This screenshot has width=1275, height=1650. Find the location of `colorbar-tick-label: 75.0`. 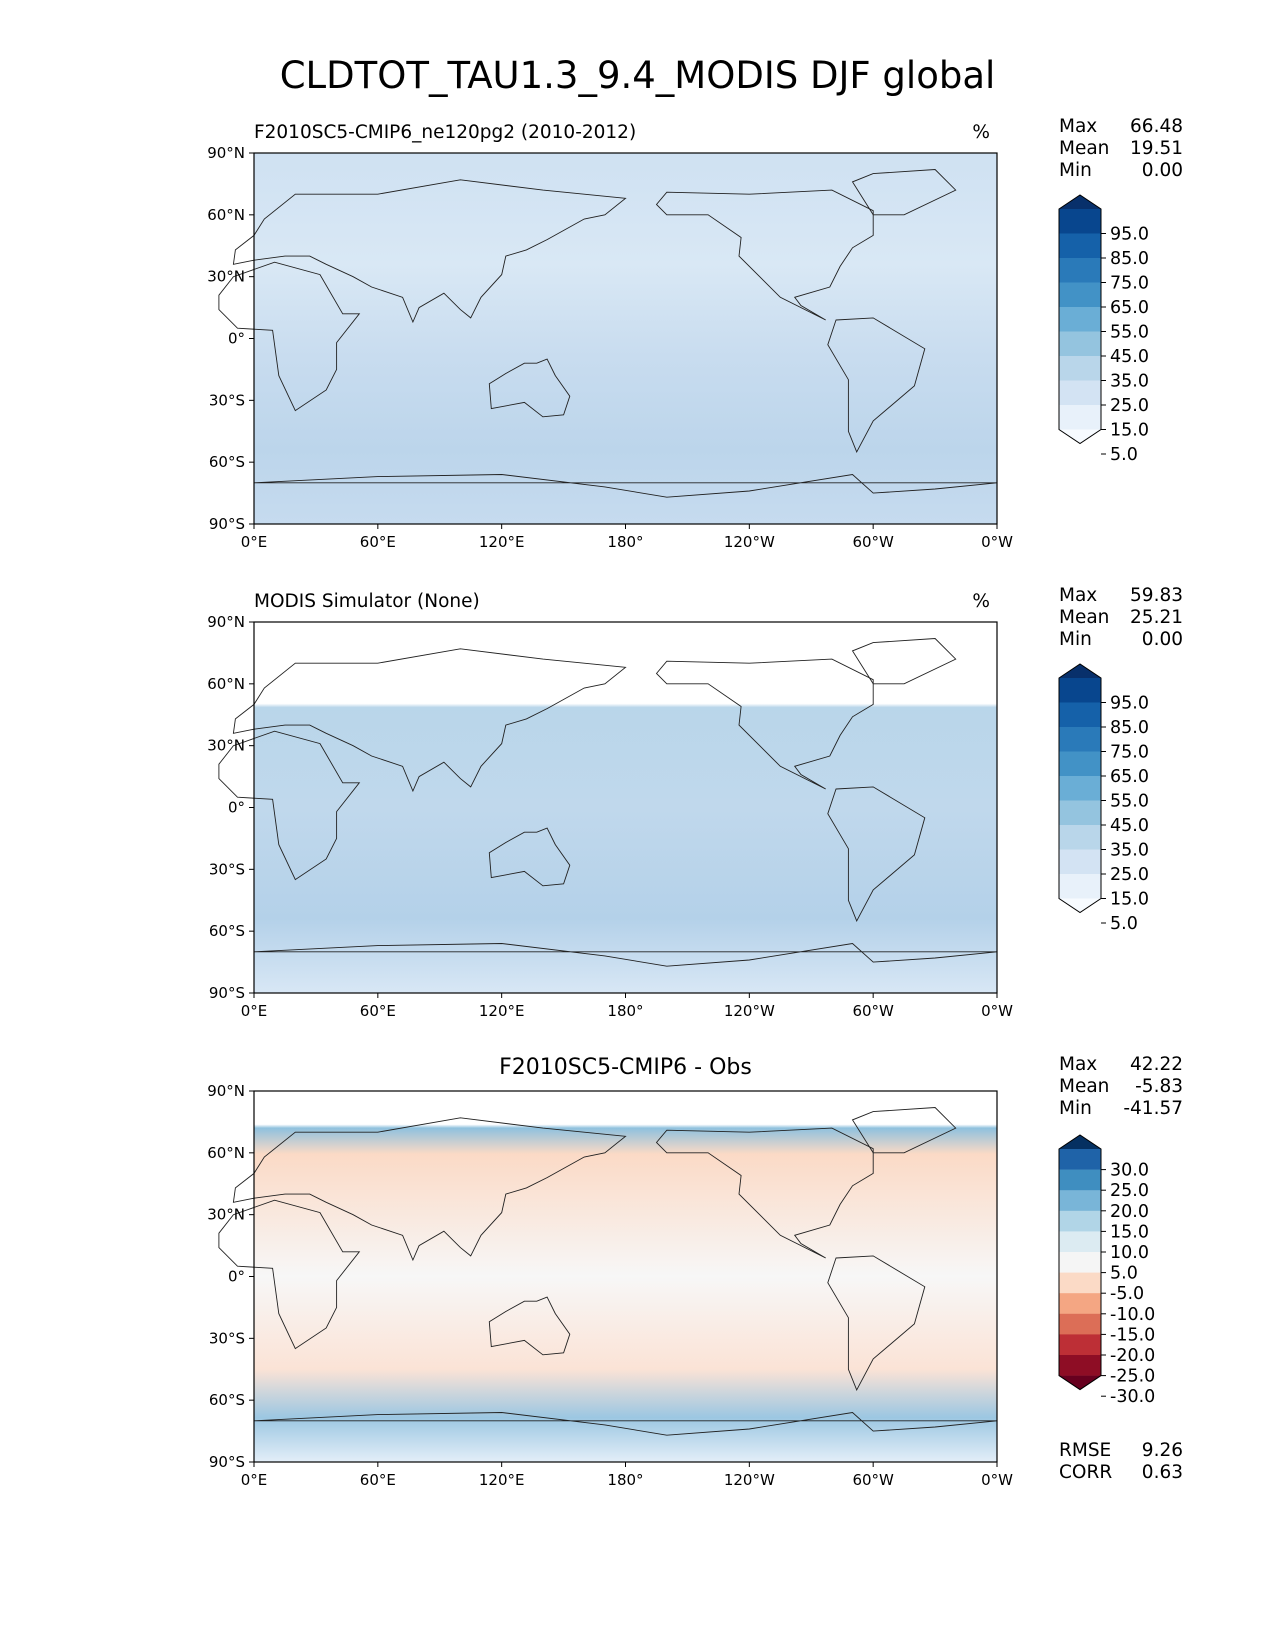

colorbar-tick-label: 75.0 is located at coordinates (1129, 753).